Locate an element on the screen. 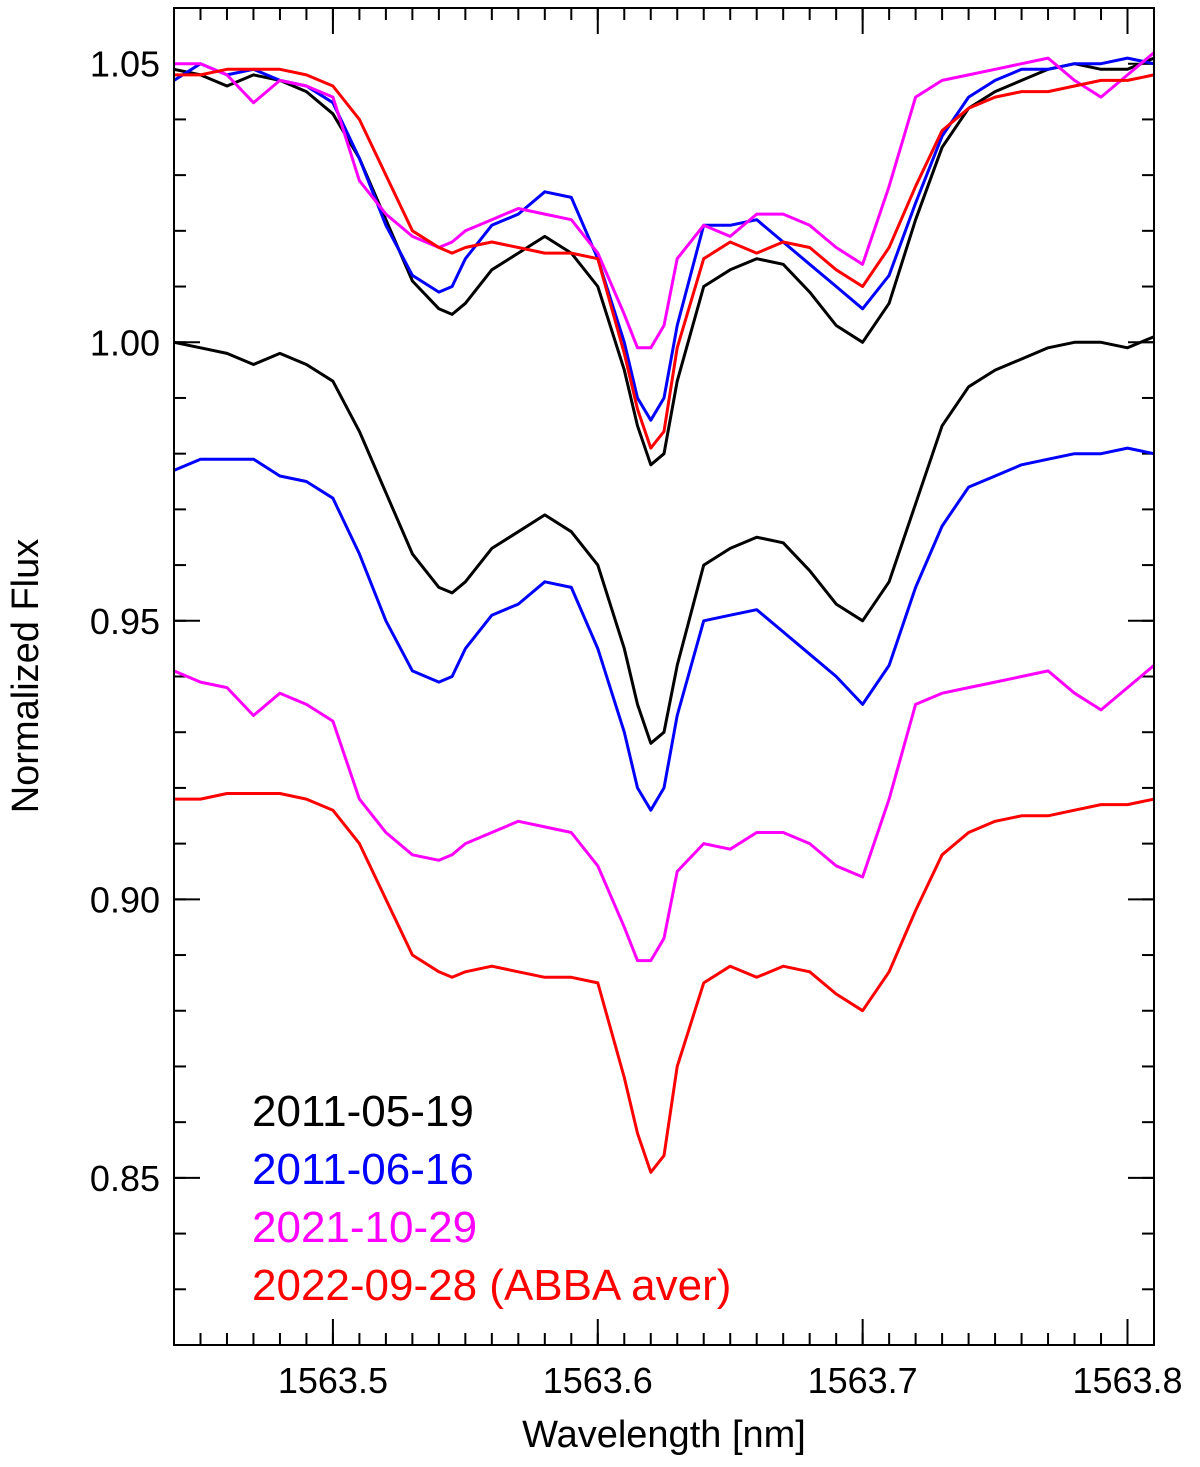 The height and width of the screenshot is (1467, 1200). x-tick-label: 1563.5 is located at coordinates (333, 1380).